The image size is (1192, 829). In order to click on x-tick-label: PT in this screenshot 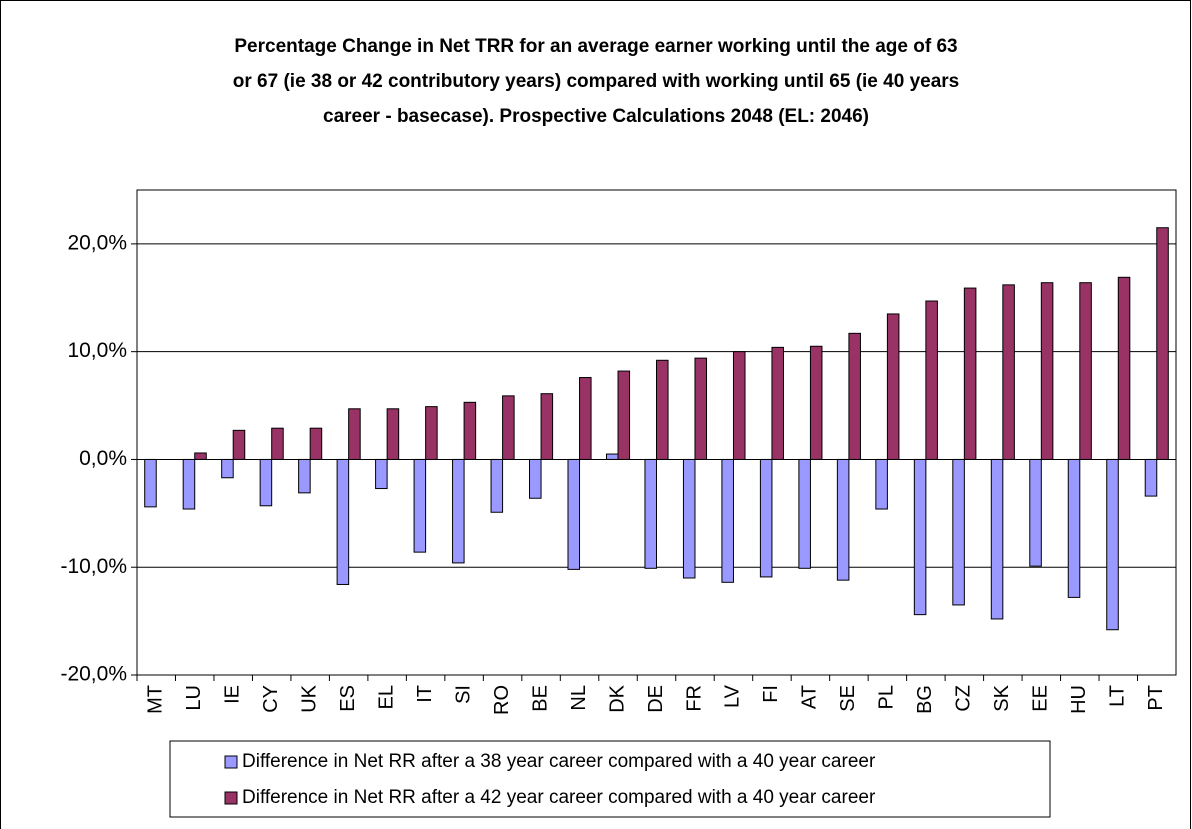, I will do `click(1156, 698)`.